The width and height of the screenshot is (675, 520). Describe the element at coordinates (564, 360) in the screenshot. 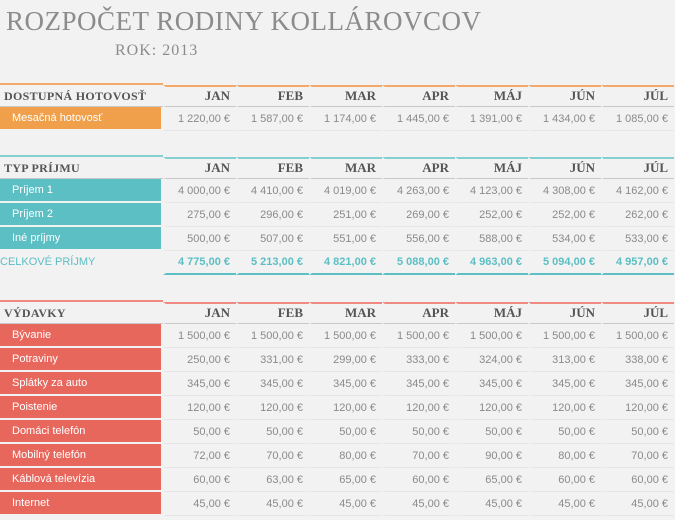

I see `value-cell: 313,00 €` at that location.